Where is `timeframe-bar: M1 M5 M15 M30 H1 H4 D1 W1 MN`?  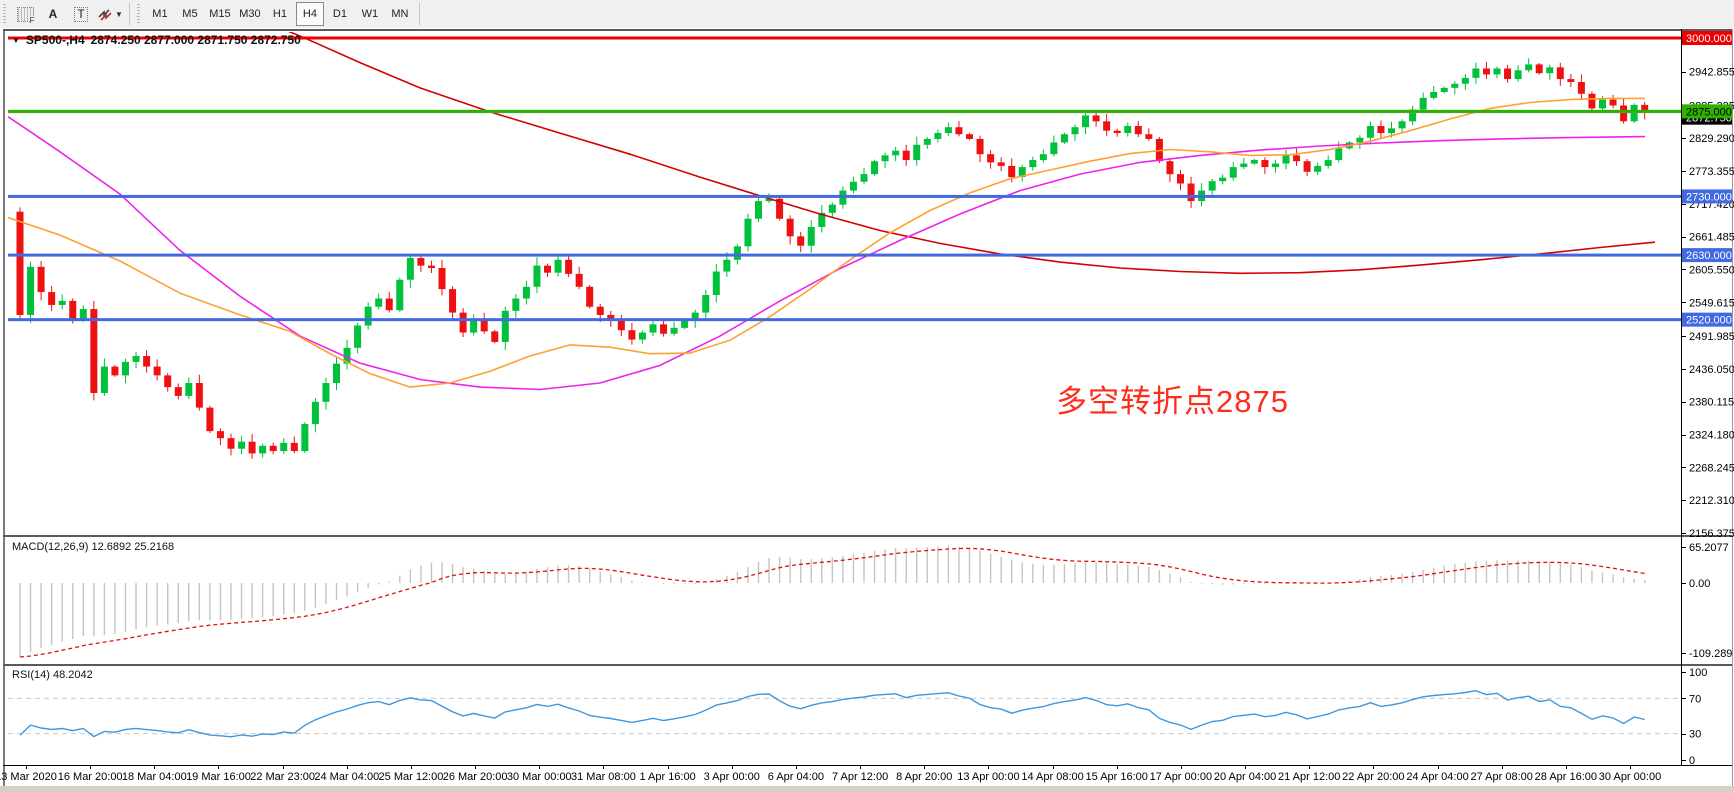 timeframe-bar: M1 M5 M15 M30 H1 H4 D1 W1 MN is located at coordinates (280, 14).